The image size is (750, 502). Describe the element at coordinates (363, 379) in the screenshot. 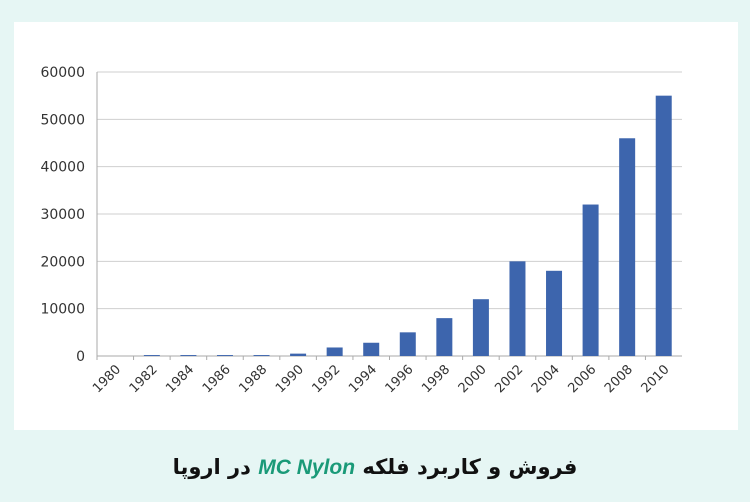

I see `x-tick-label: 1994` at that location.